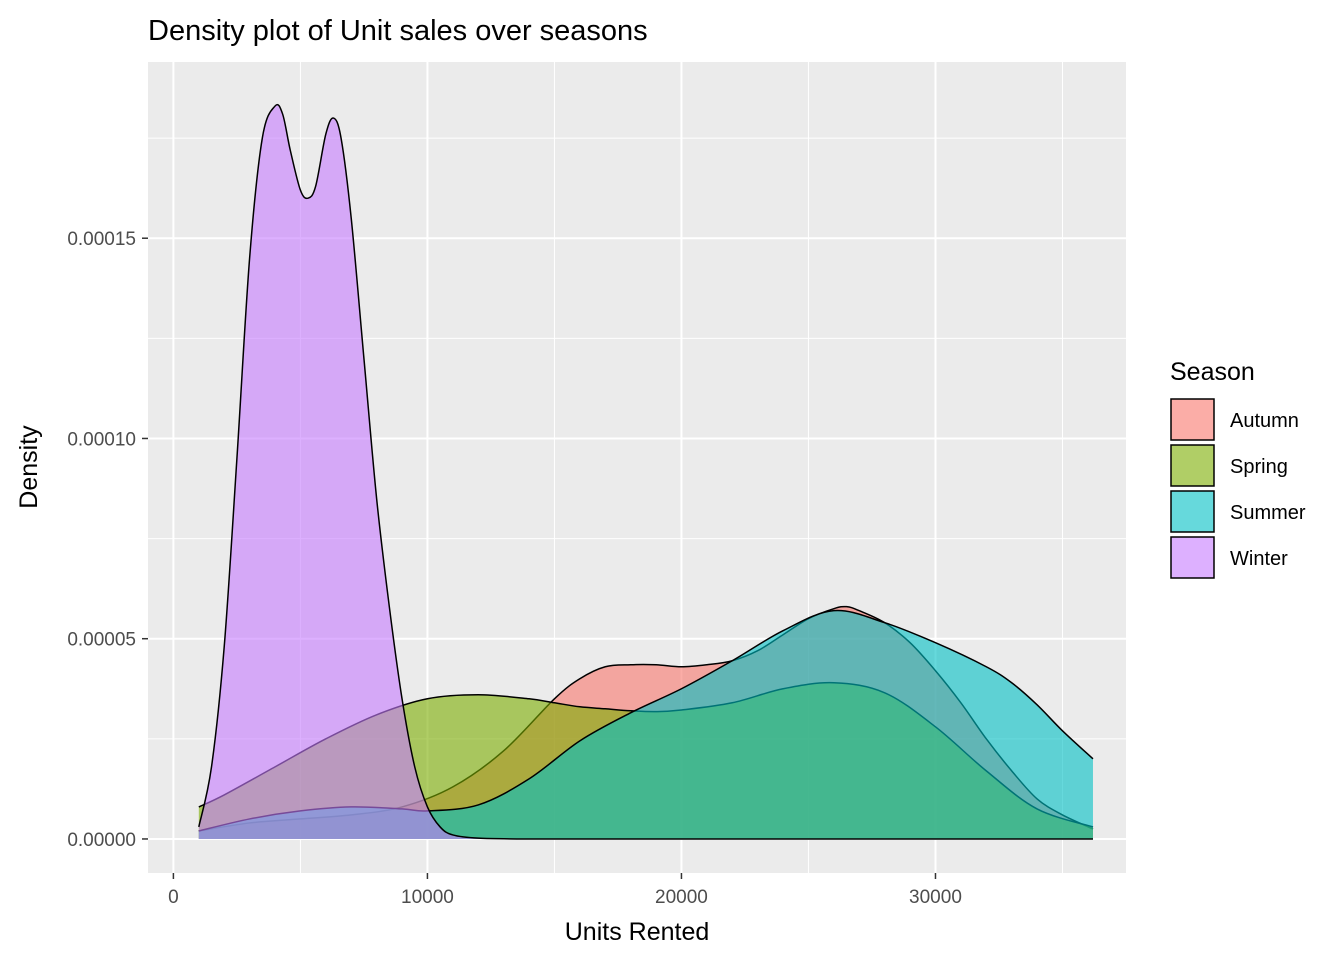 The width and height of the screenshot is (1344, 960). I want to click on legend: Season Autumn Spring Summer Winter, so click(1238, 468).